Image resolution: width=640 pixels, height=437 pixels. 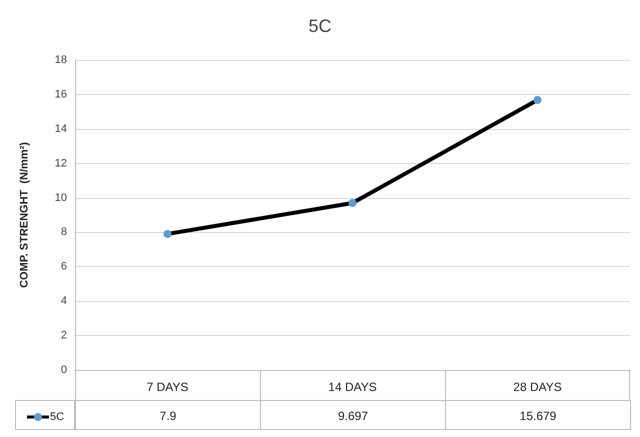 What do you see at coordinates (60, 128) in the screenshot?
I see `y-tick-label: 14` at bounding box center [60, 128].